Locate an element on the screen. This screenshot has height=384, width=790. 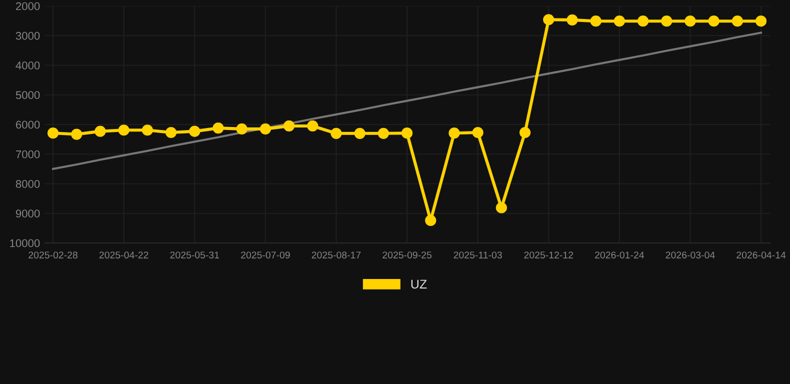
x-tick-label: 2025-04-22 is located at coordinates (123, 255).